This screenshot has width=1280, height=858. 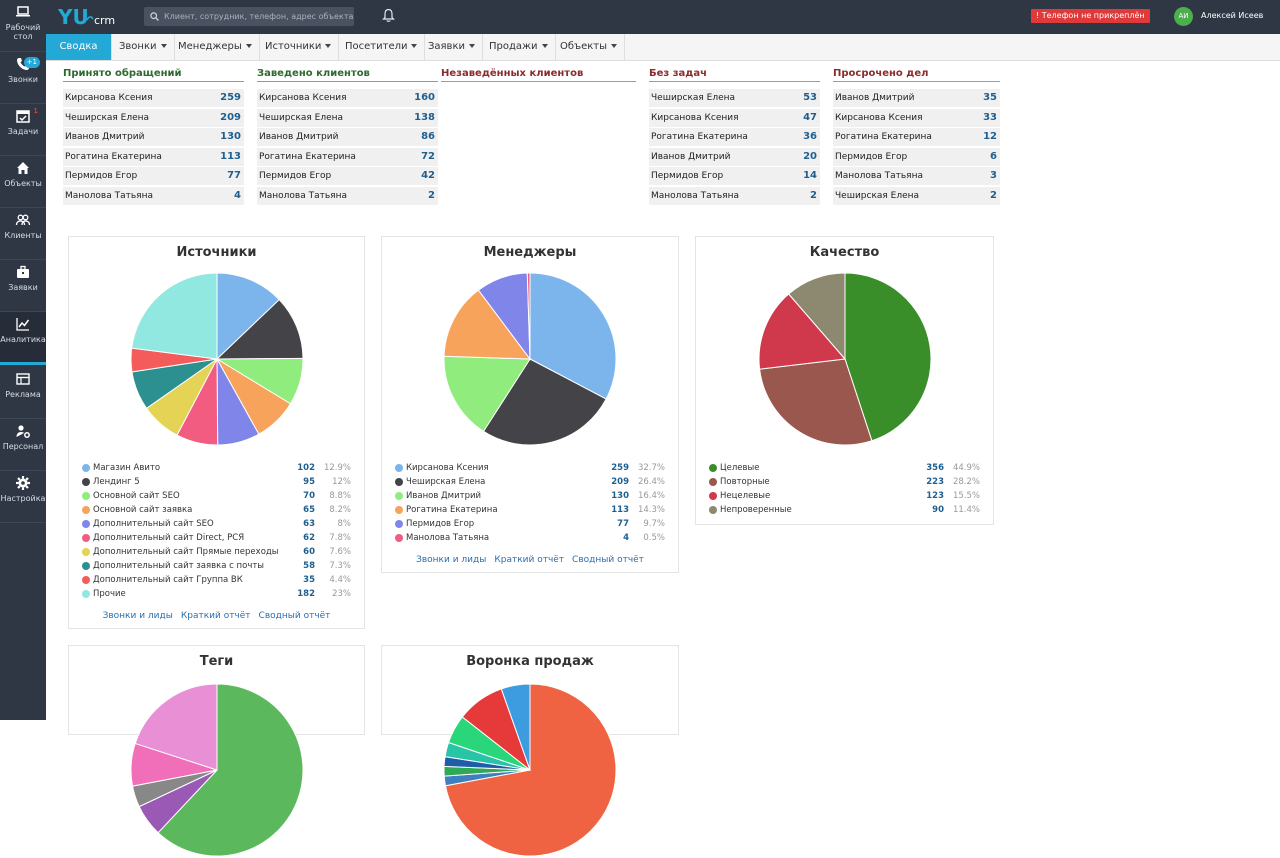 What do you see at coordinates (23, 182) in the screenshot?
I see `sidebar-item-objects: Объекты` at bounding box center [23, 182].